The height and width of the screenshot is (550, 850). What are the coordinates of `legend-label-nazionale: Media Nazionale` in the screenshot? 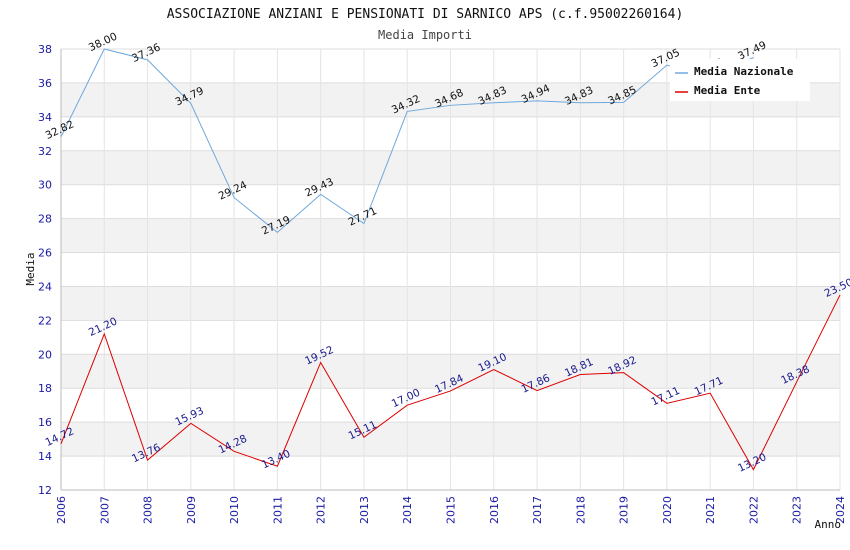 It's located at (744, 71).